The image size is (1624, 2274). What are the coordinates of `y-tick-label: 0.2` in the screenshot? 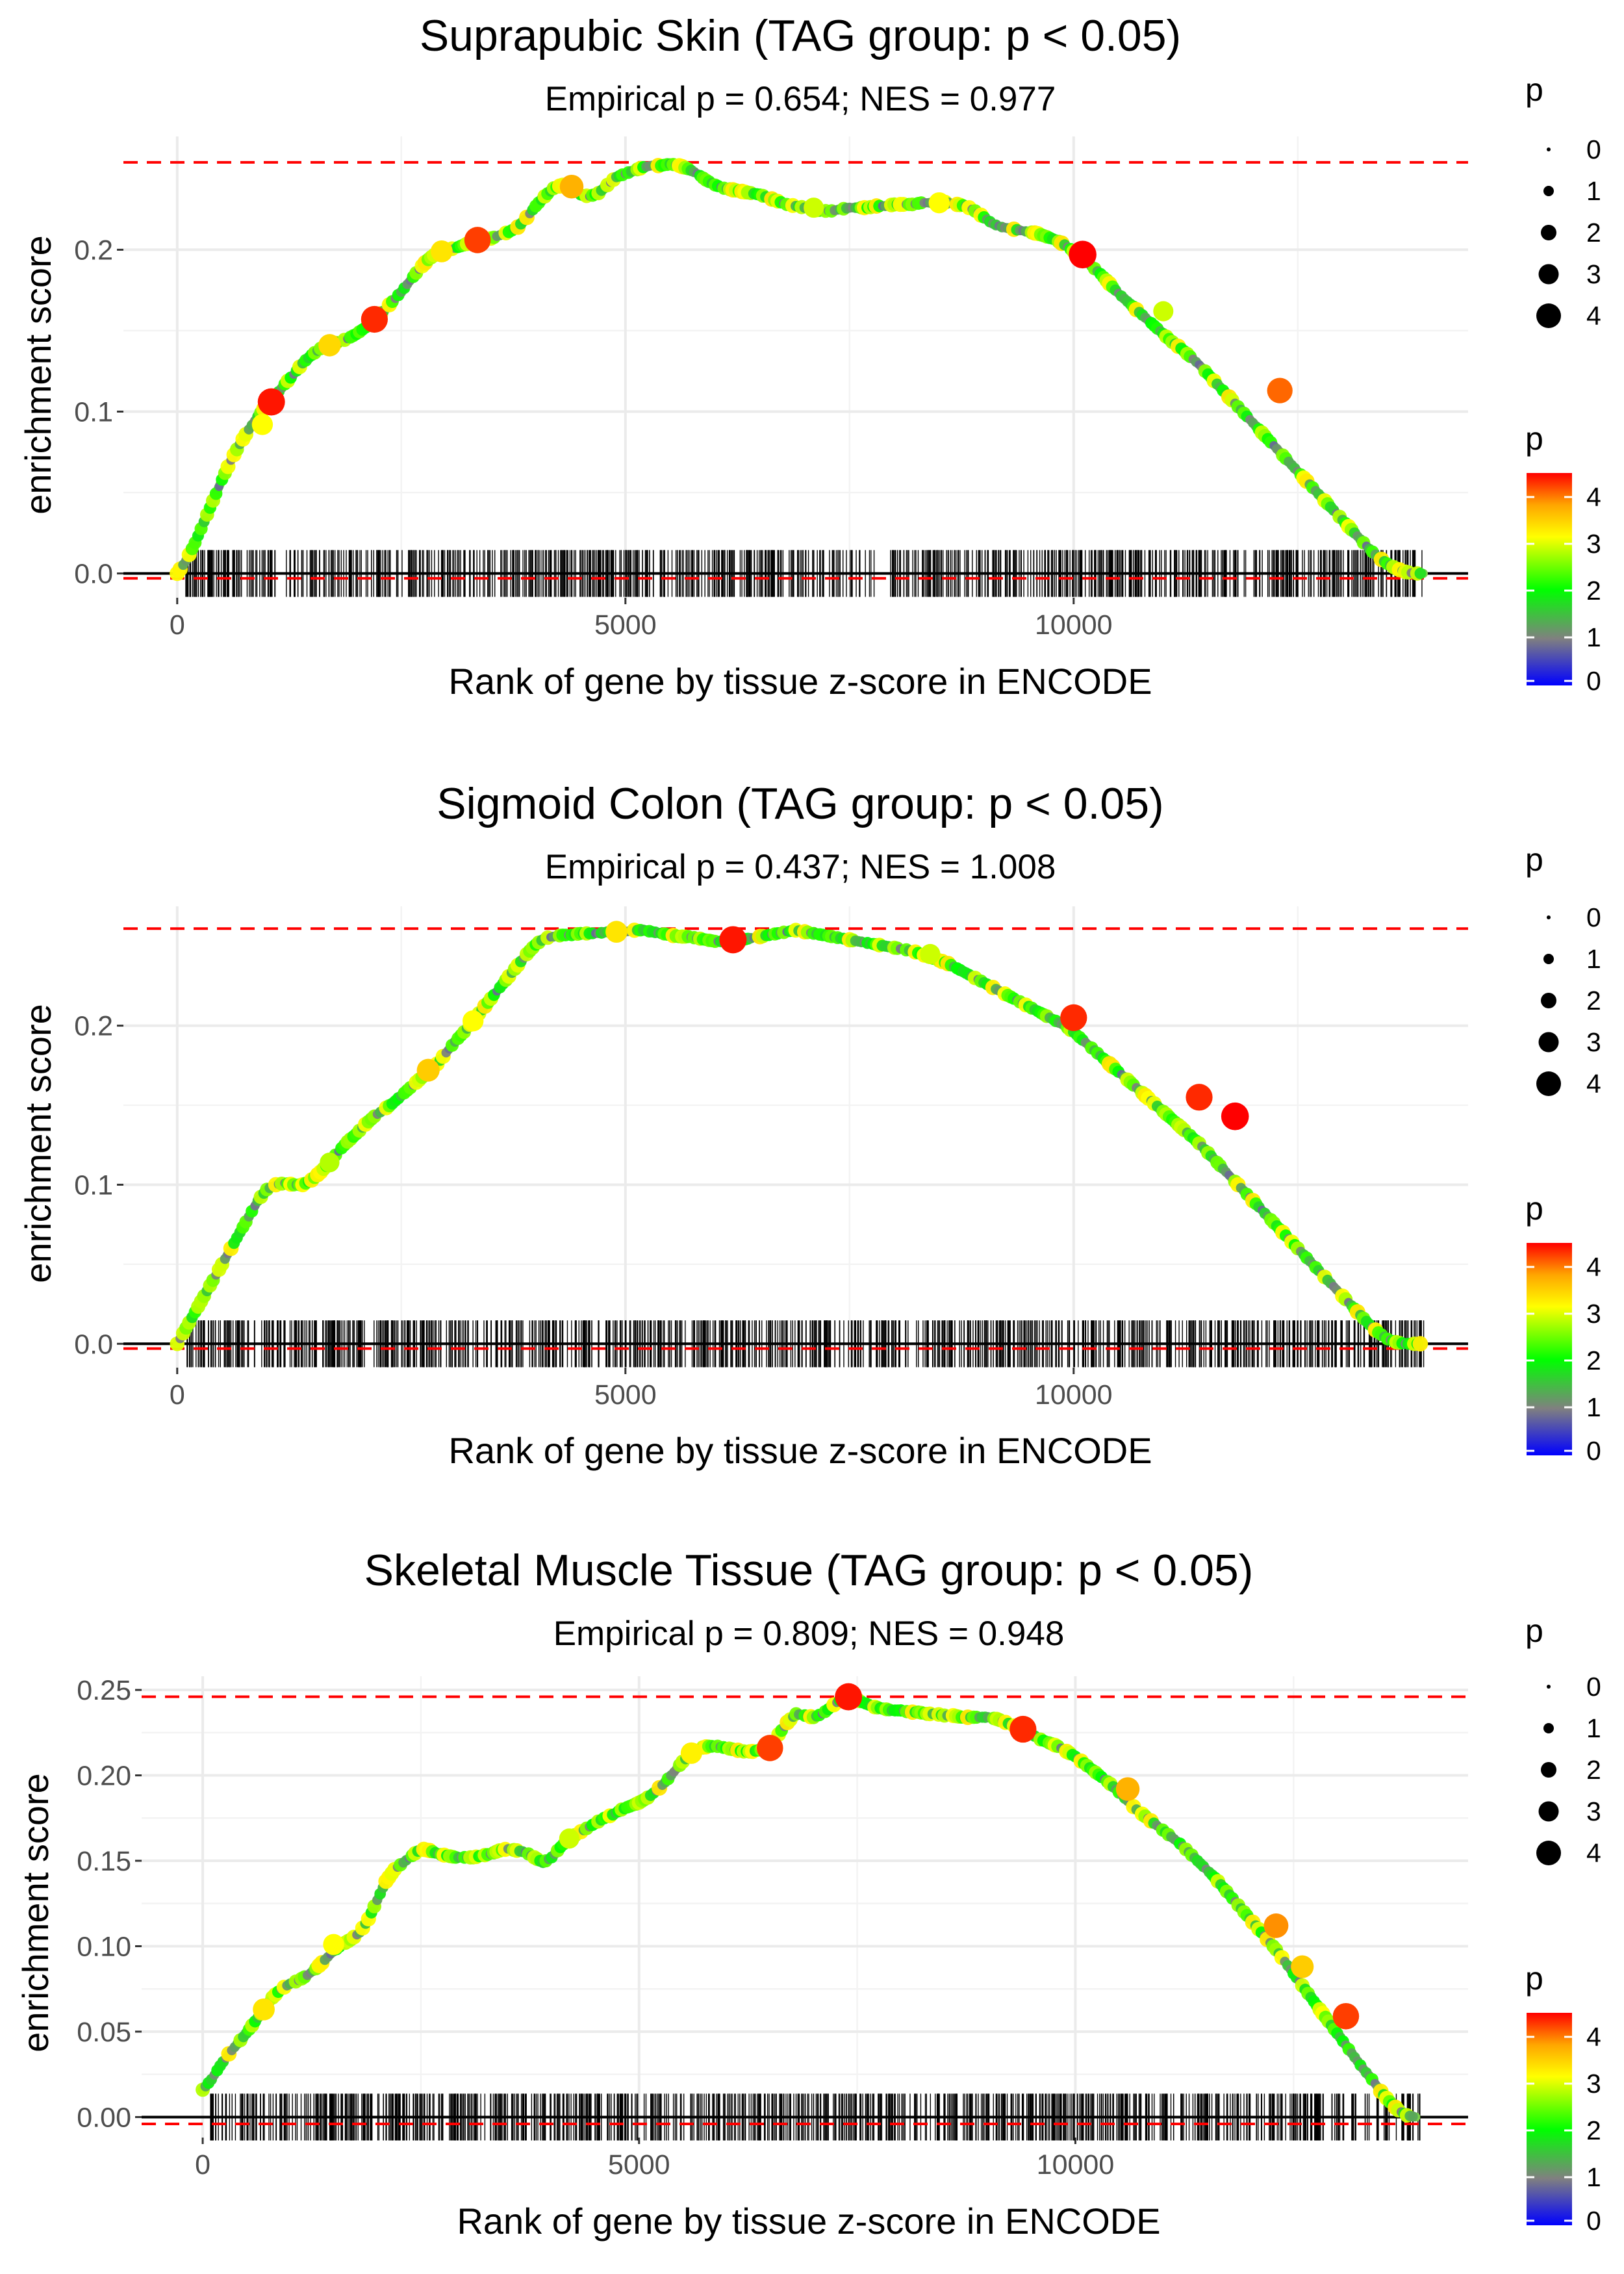 It's located at (93, 250).